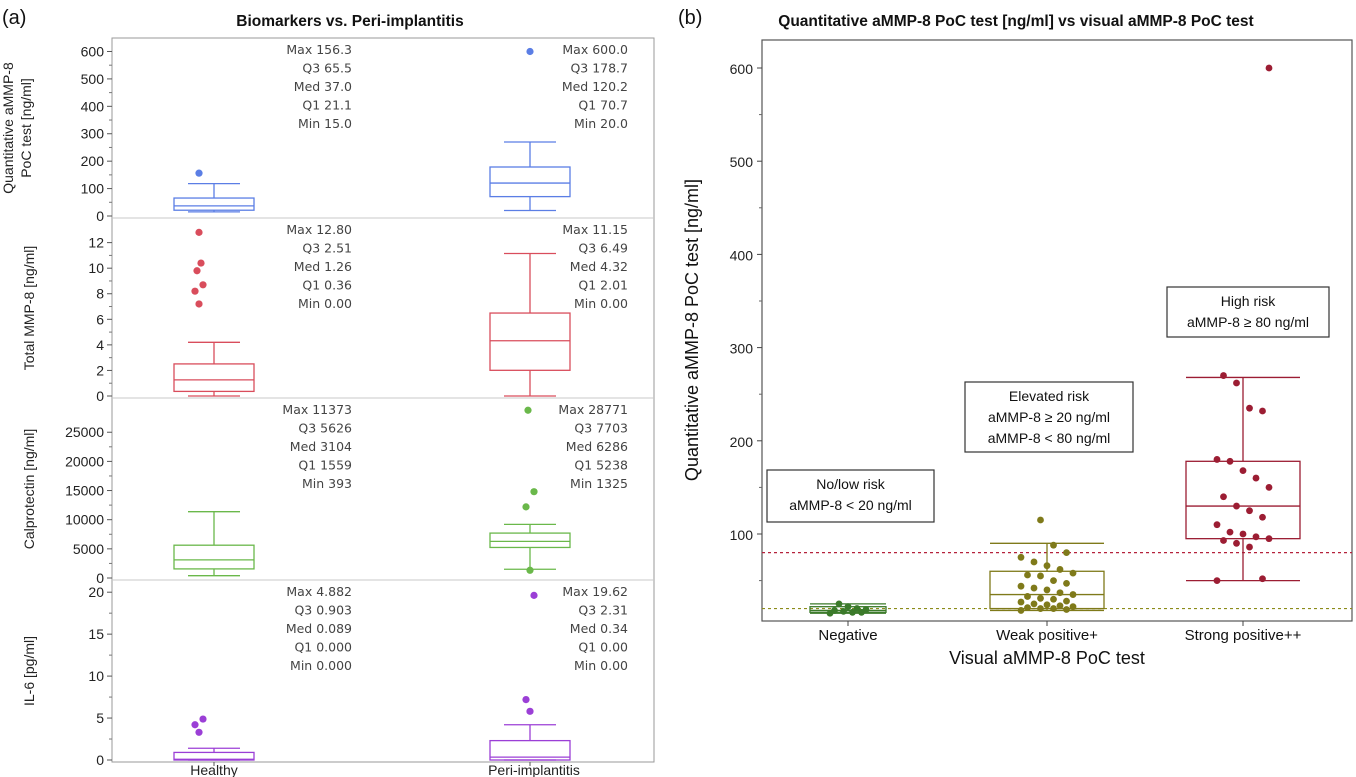 This screenshot has height=777, width=1356. I want to click on y-axis-label: IL-6 [pg/ml], so click(29, 671).